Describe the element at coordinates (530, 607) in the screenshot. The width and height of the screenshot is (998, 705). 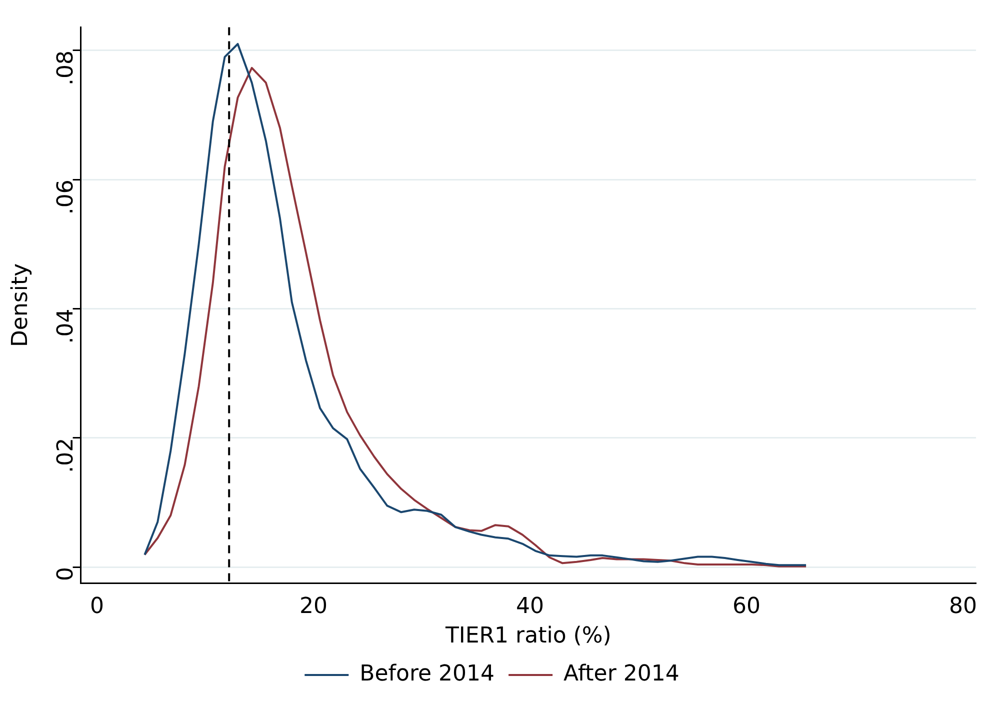
I see `x-tick-label: 40` at that location.